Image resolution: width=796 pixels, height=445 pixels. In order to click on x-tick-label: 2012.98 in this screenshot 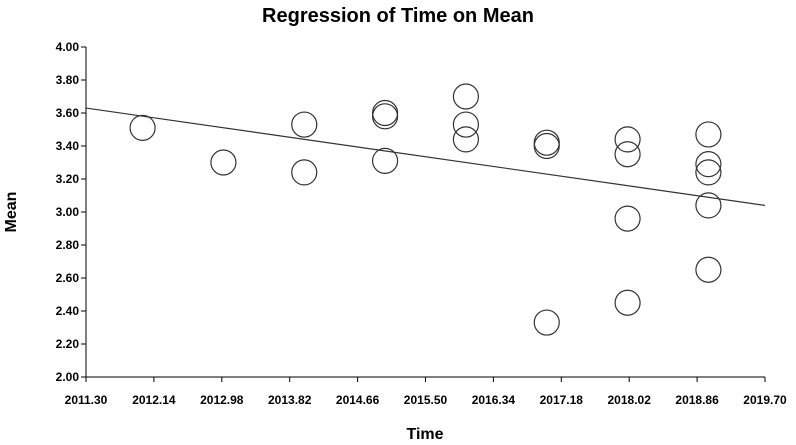, I will do `click(222, 400)`.